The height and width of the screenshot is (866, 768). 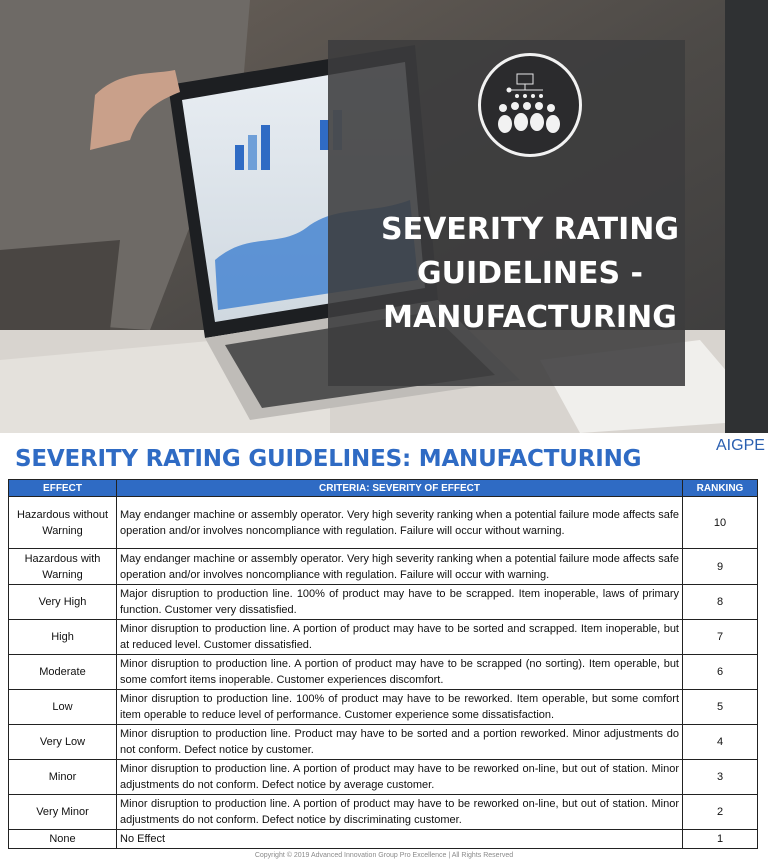 I want to click on brand-logo-text: AIGPE, so click(x=740, y=445).